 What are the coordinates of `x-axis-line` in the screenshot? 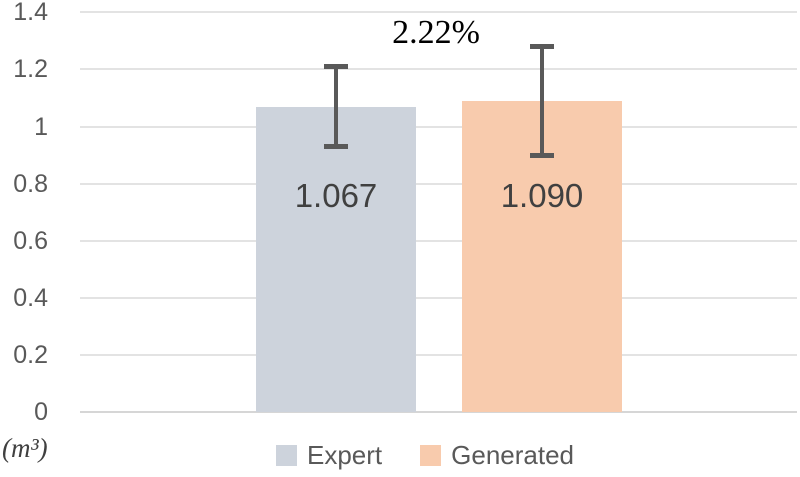 It's located at (438, 412).